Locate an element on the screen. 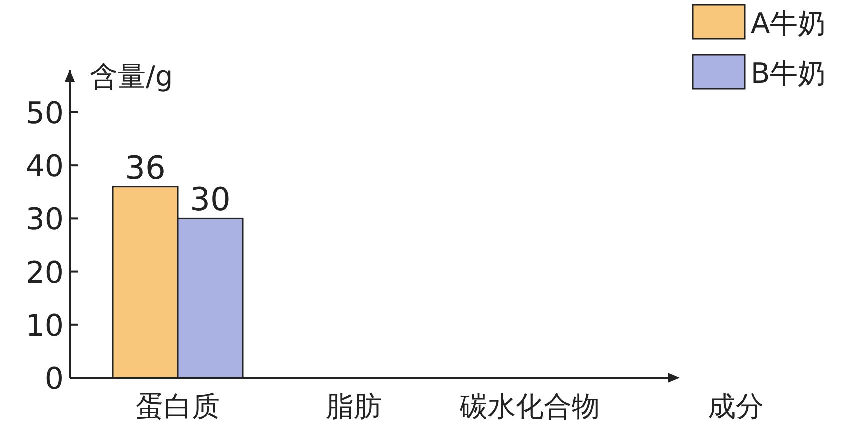  y-tick-label: 40 is located at coordinates (45, 167).